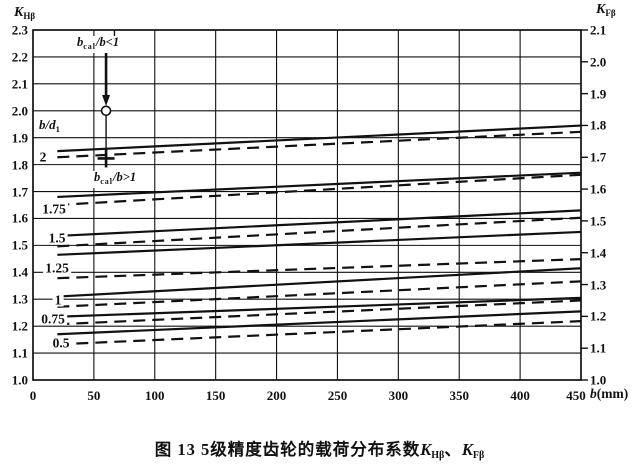 The height and width of the screenshot is (467, 639). I want to click on kfb-curve-bd1.5, so click(319, 232).